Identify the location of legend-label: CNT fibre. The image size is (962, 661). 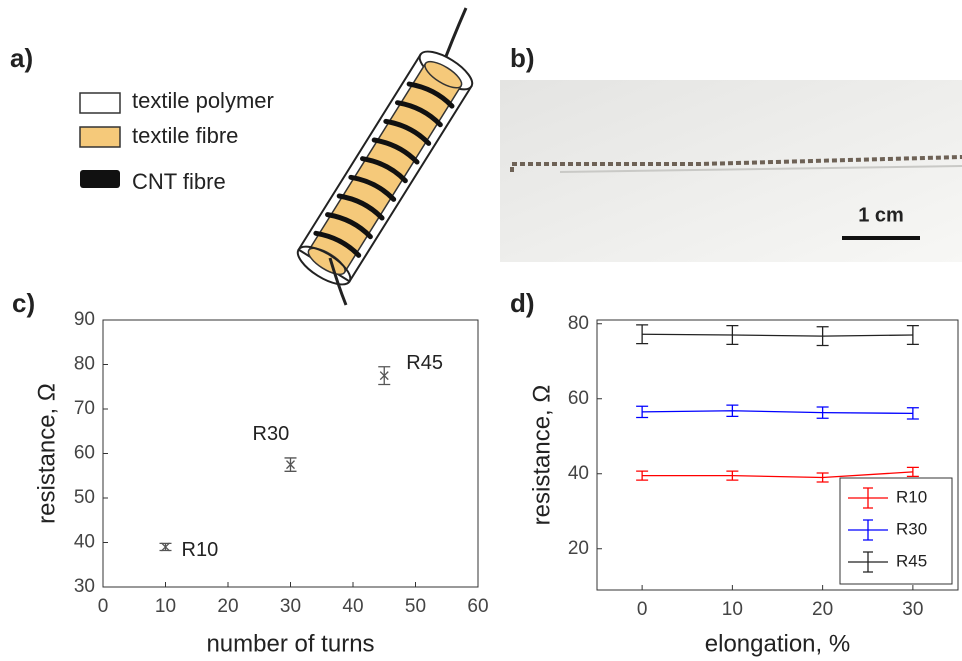
(179, 181).